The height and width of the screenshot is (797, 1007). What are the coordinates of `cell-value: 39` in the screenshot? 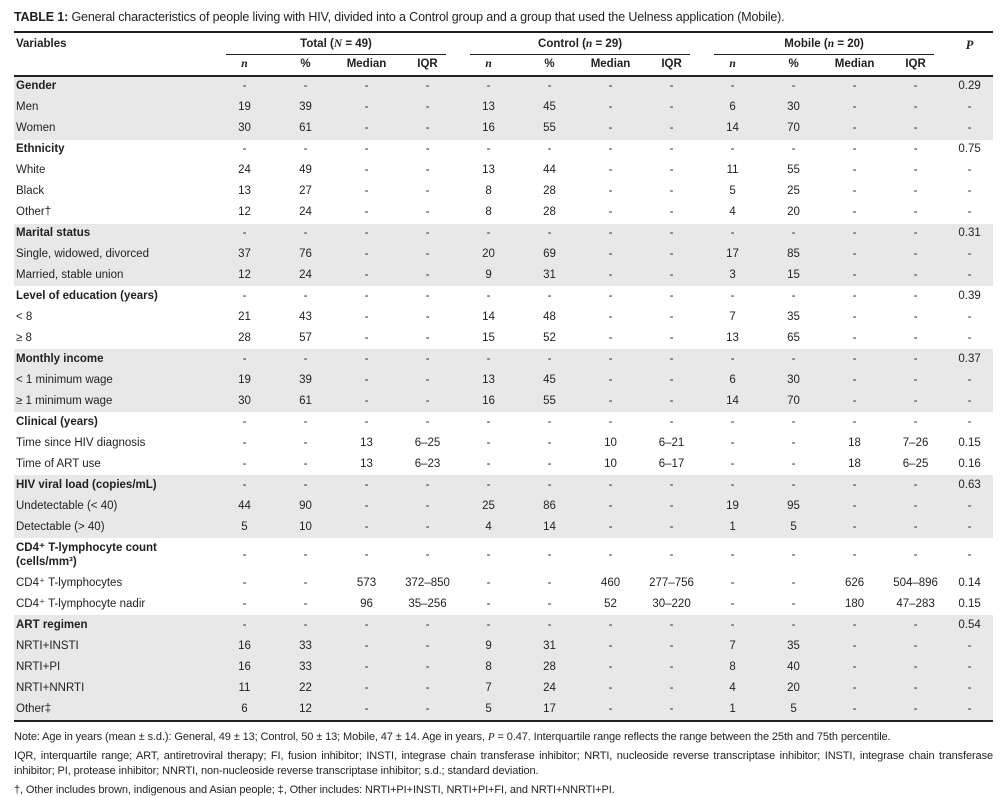 It's located at (305, 107).